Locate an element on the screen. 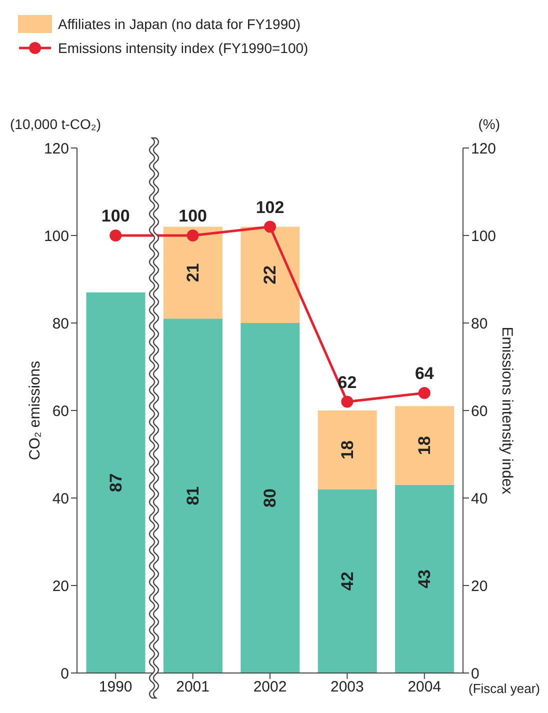 This screenshot has height=713, width=548. x-tick-label: 1990 is located at coordinates (115, 687).